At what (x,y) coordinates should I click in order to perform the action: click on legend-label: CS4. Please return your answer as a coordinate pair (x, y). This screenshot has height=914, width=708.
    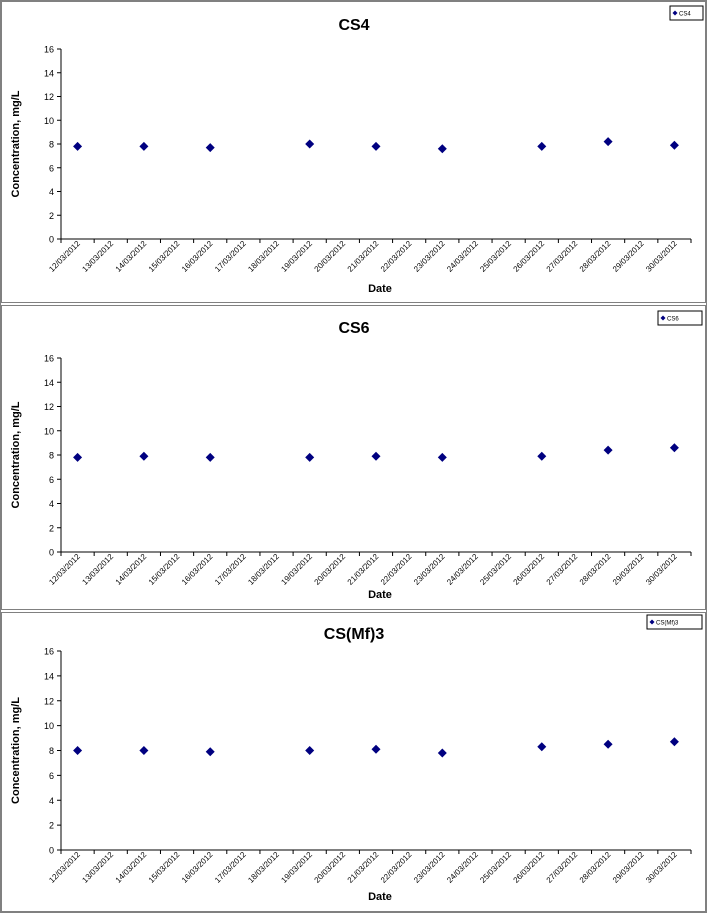
    Looking at the image, I should click on (685, 15).